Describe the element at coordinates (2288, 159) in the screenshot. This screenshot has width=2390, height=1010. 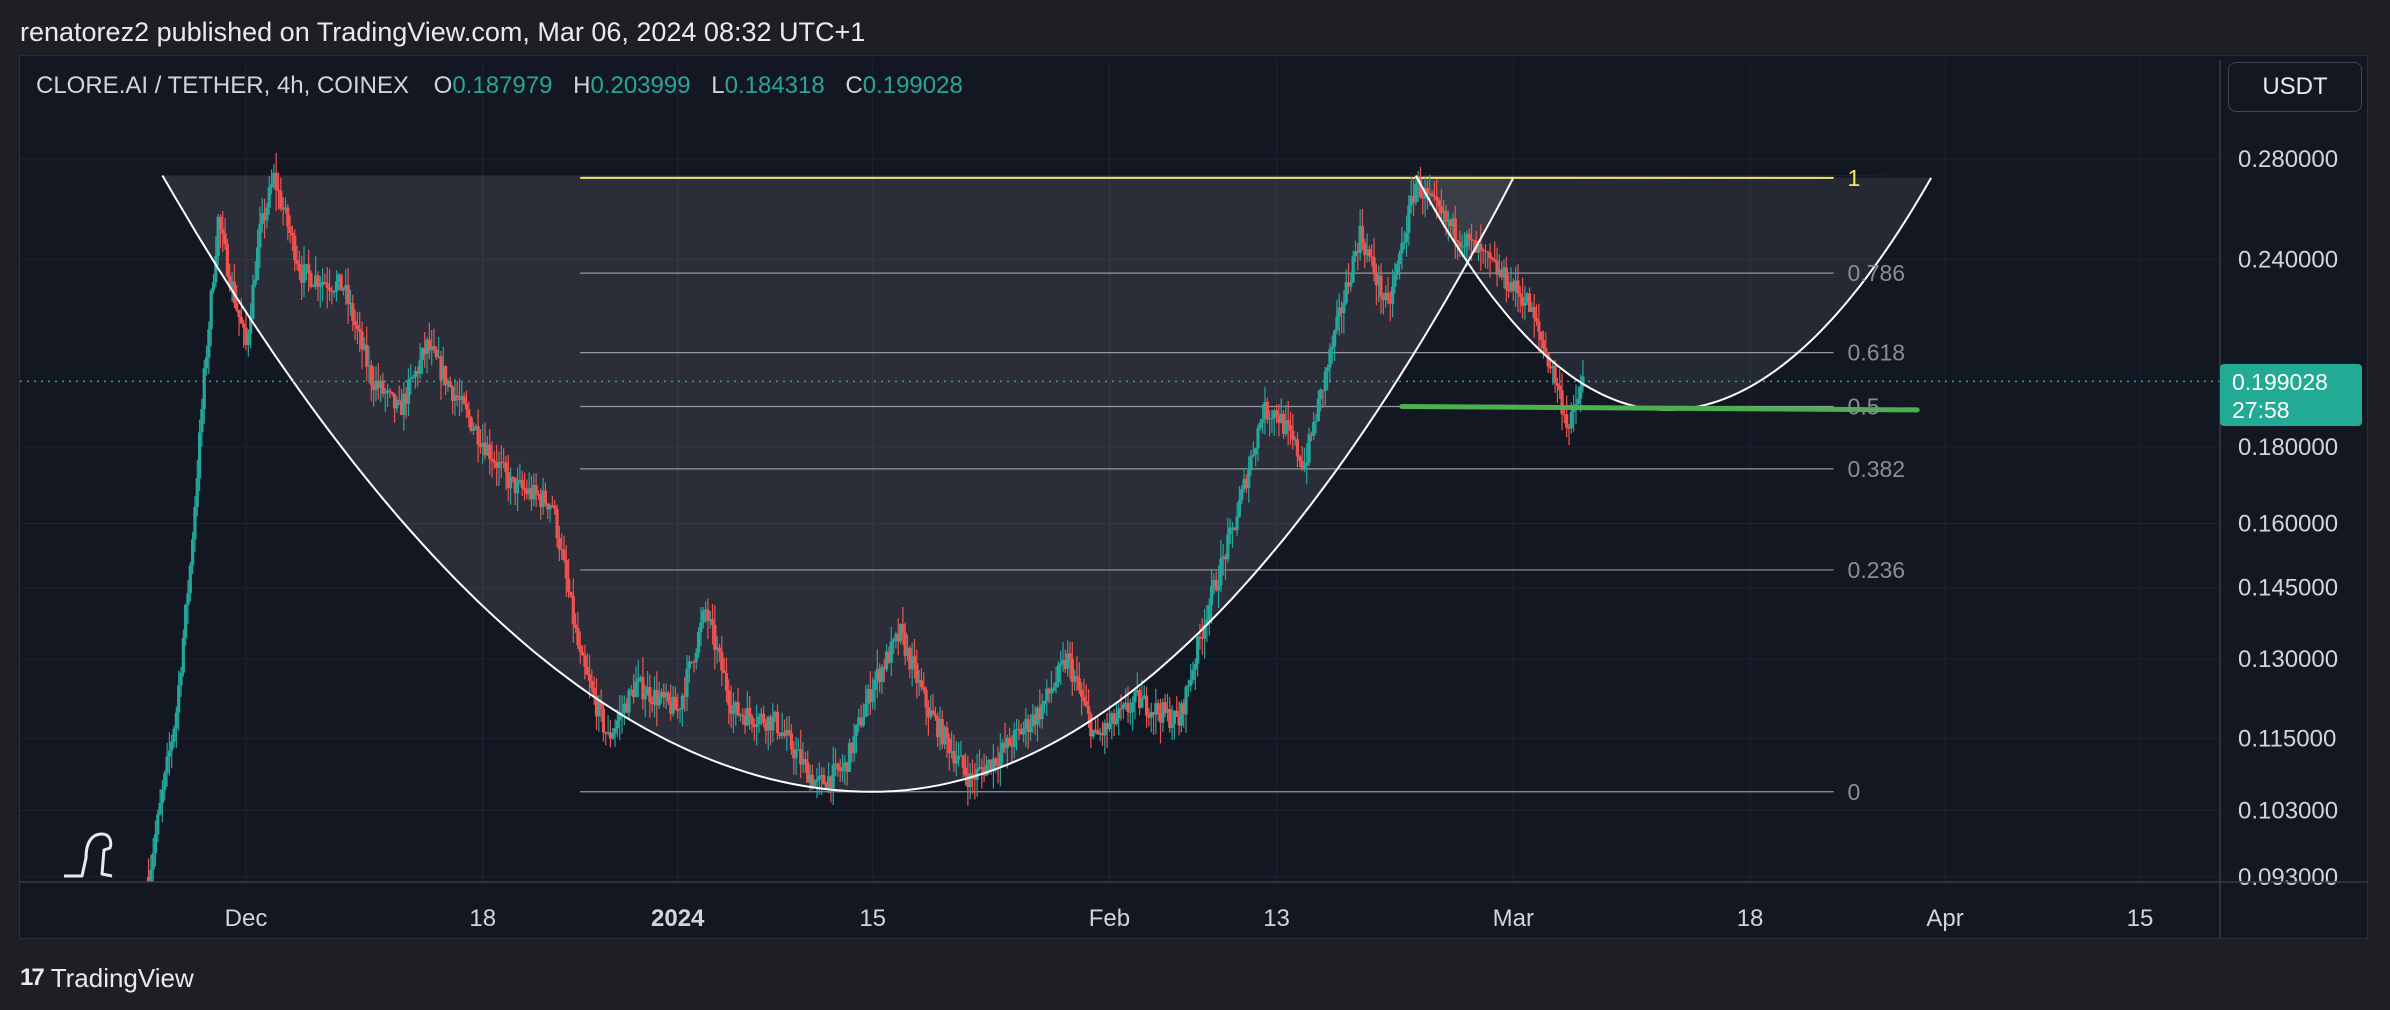
I see `y-tick-label: 0.280000` at that location.